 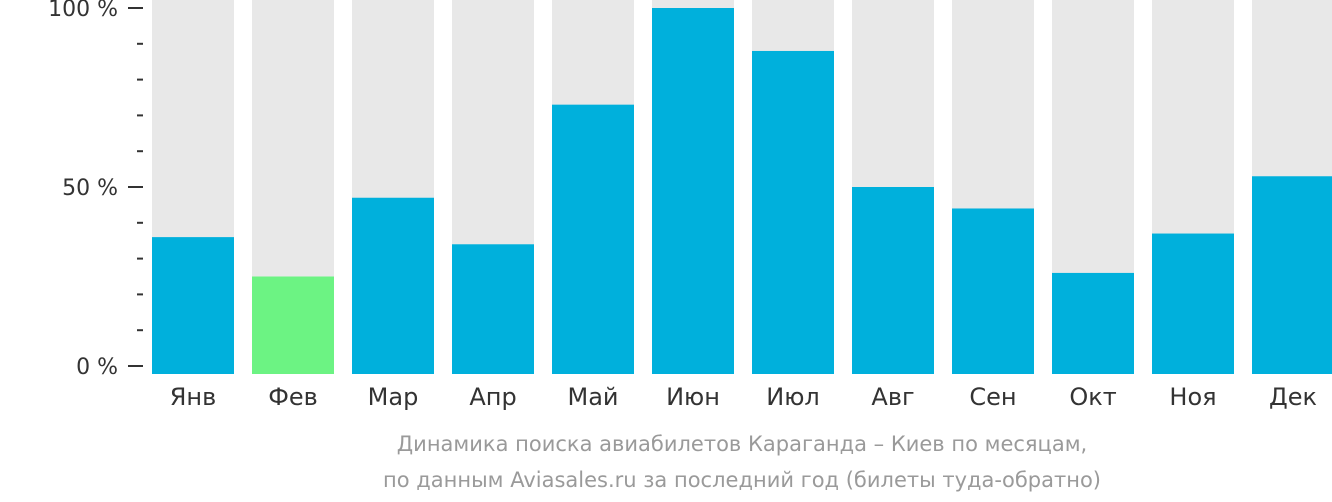 I want to click on x-tick-label: Мар, so click(x=393, y=397).